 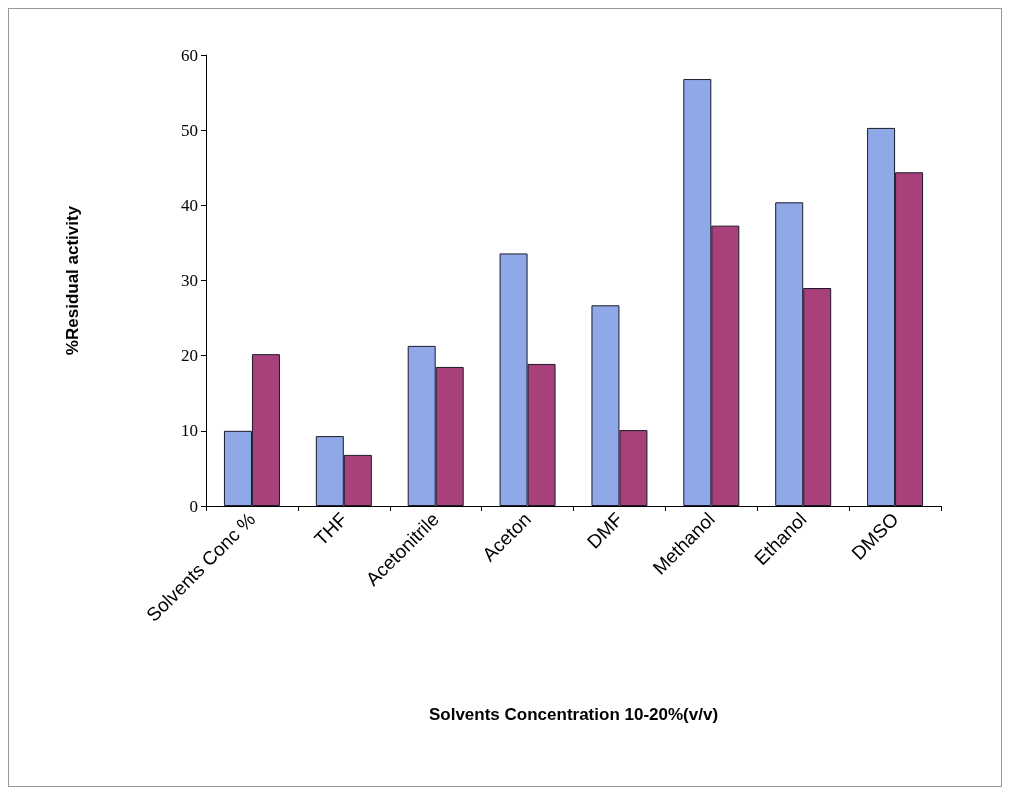 I want to click on x-axis-title: Solvents Concentration 10-20%(v/v), so click(x=573, y=714).